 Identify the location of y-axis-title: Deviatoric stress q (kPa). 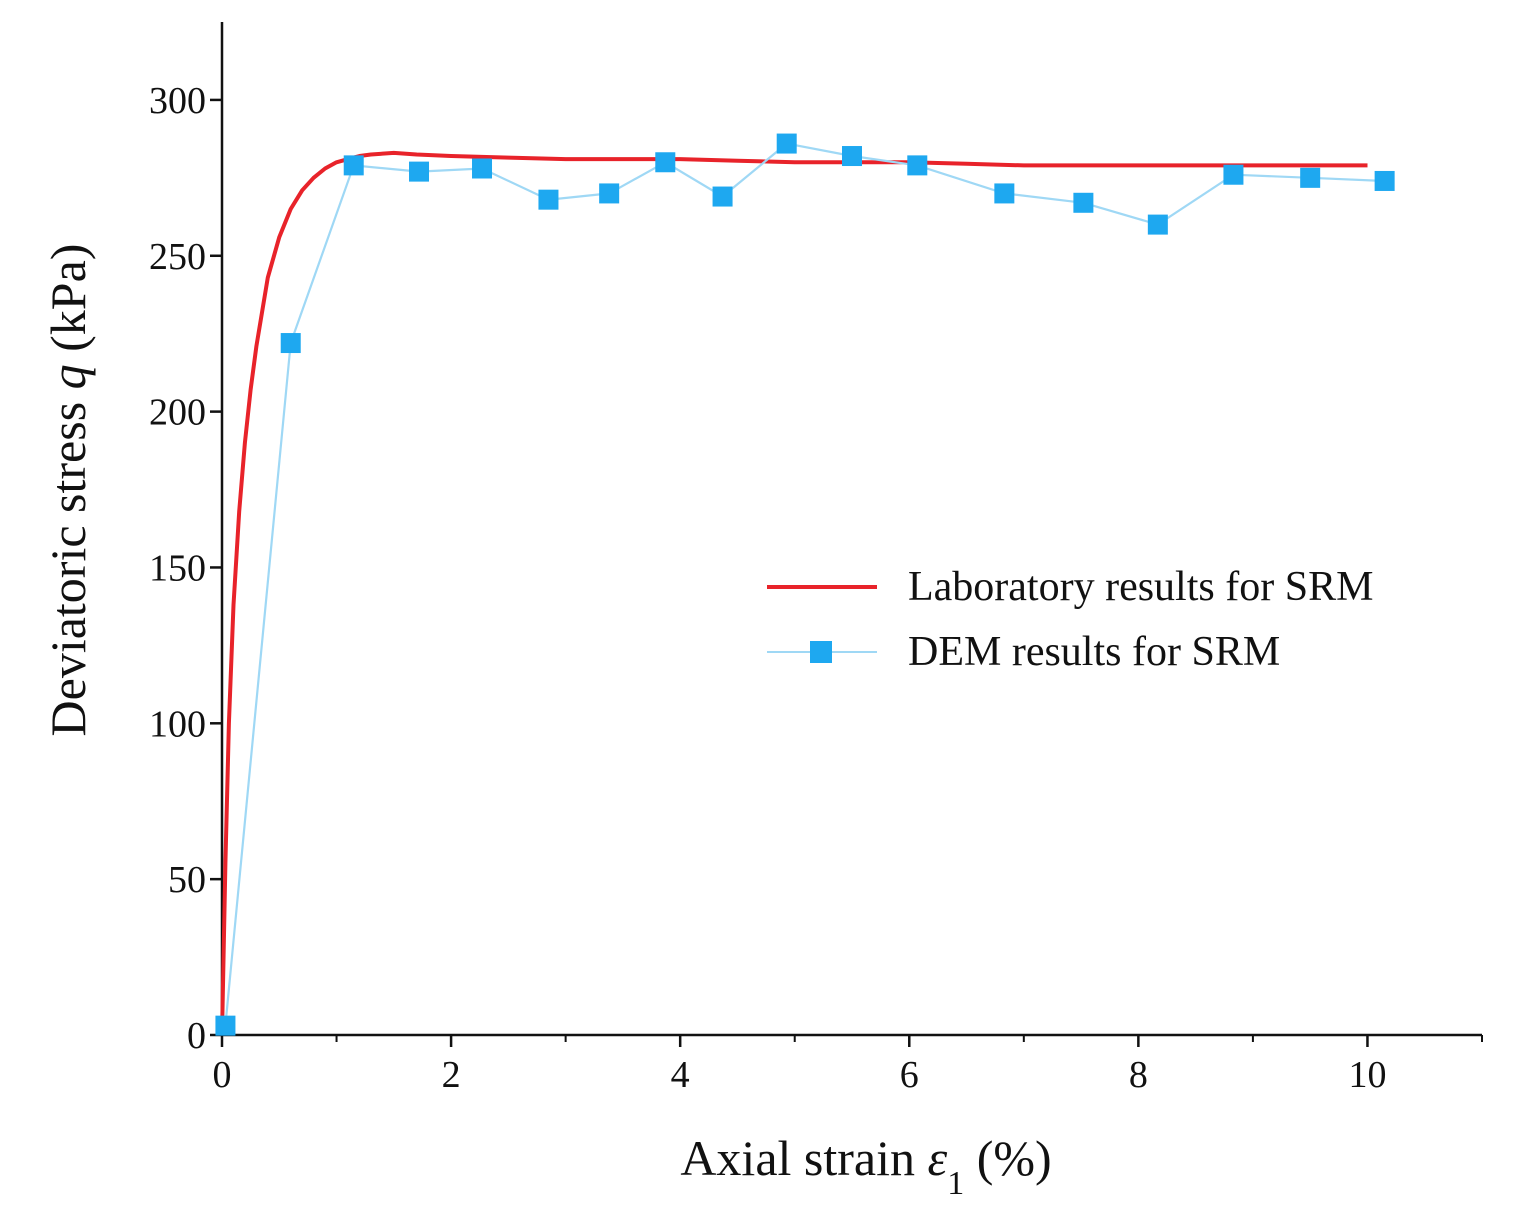
(68, 490).